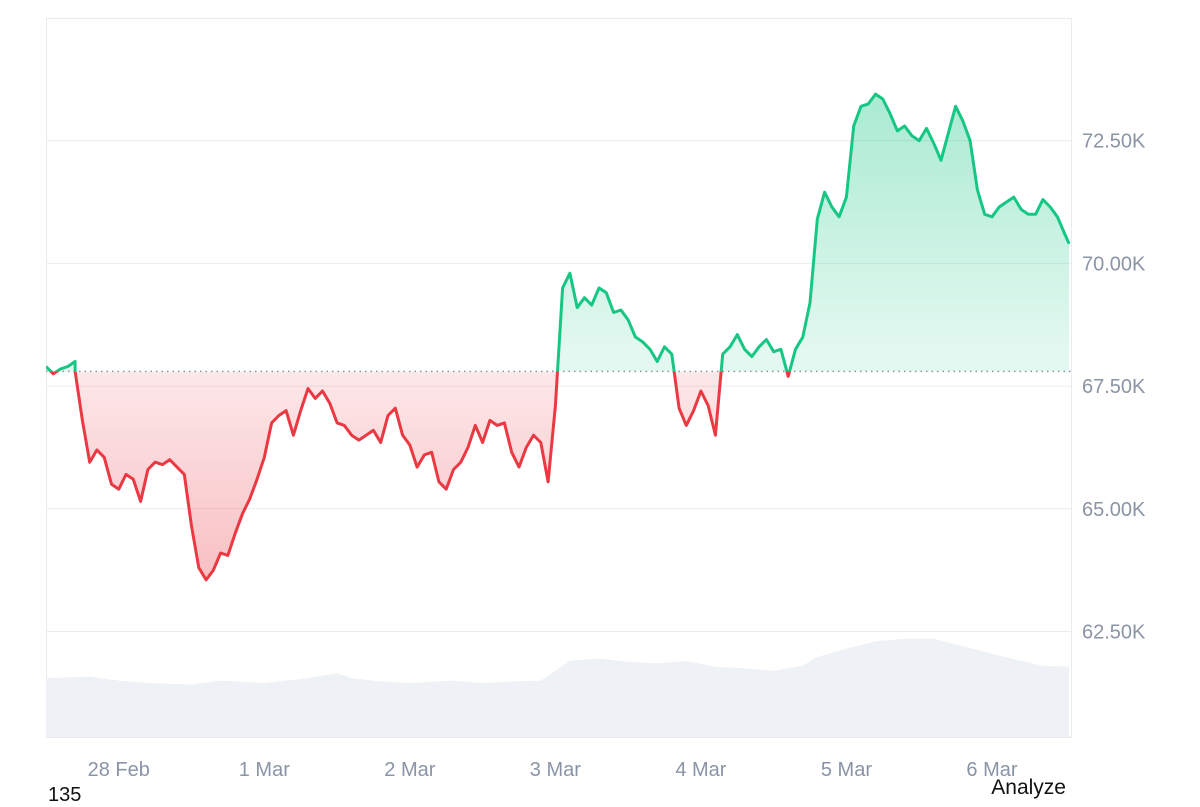 The width and height of the screenshot is (1200, 807). I want to click on analyze-link: Analyze, so click(1028, 787).